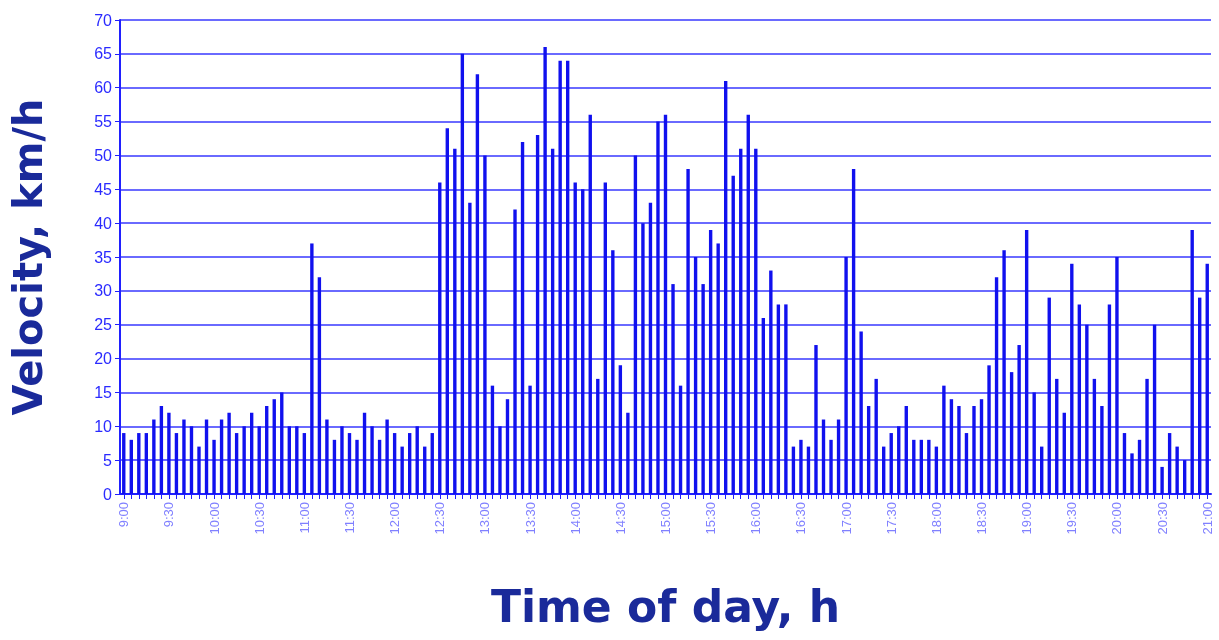 The image size is (1219, 640). Describe the element at coordinates (103, 325) in the screenshot. I see `y-tick-label: 25` at that location.